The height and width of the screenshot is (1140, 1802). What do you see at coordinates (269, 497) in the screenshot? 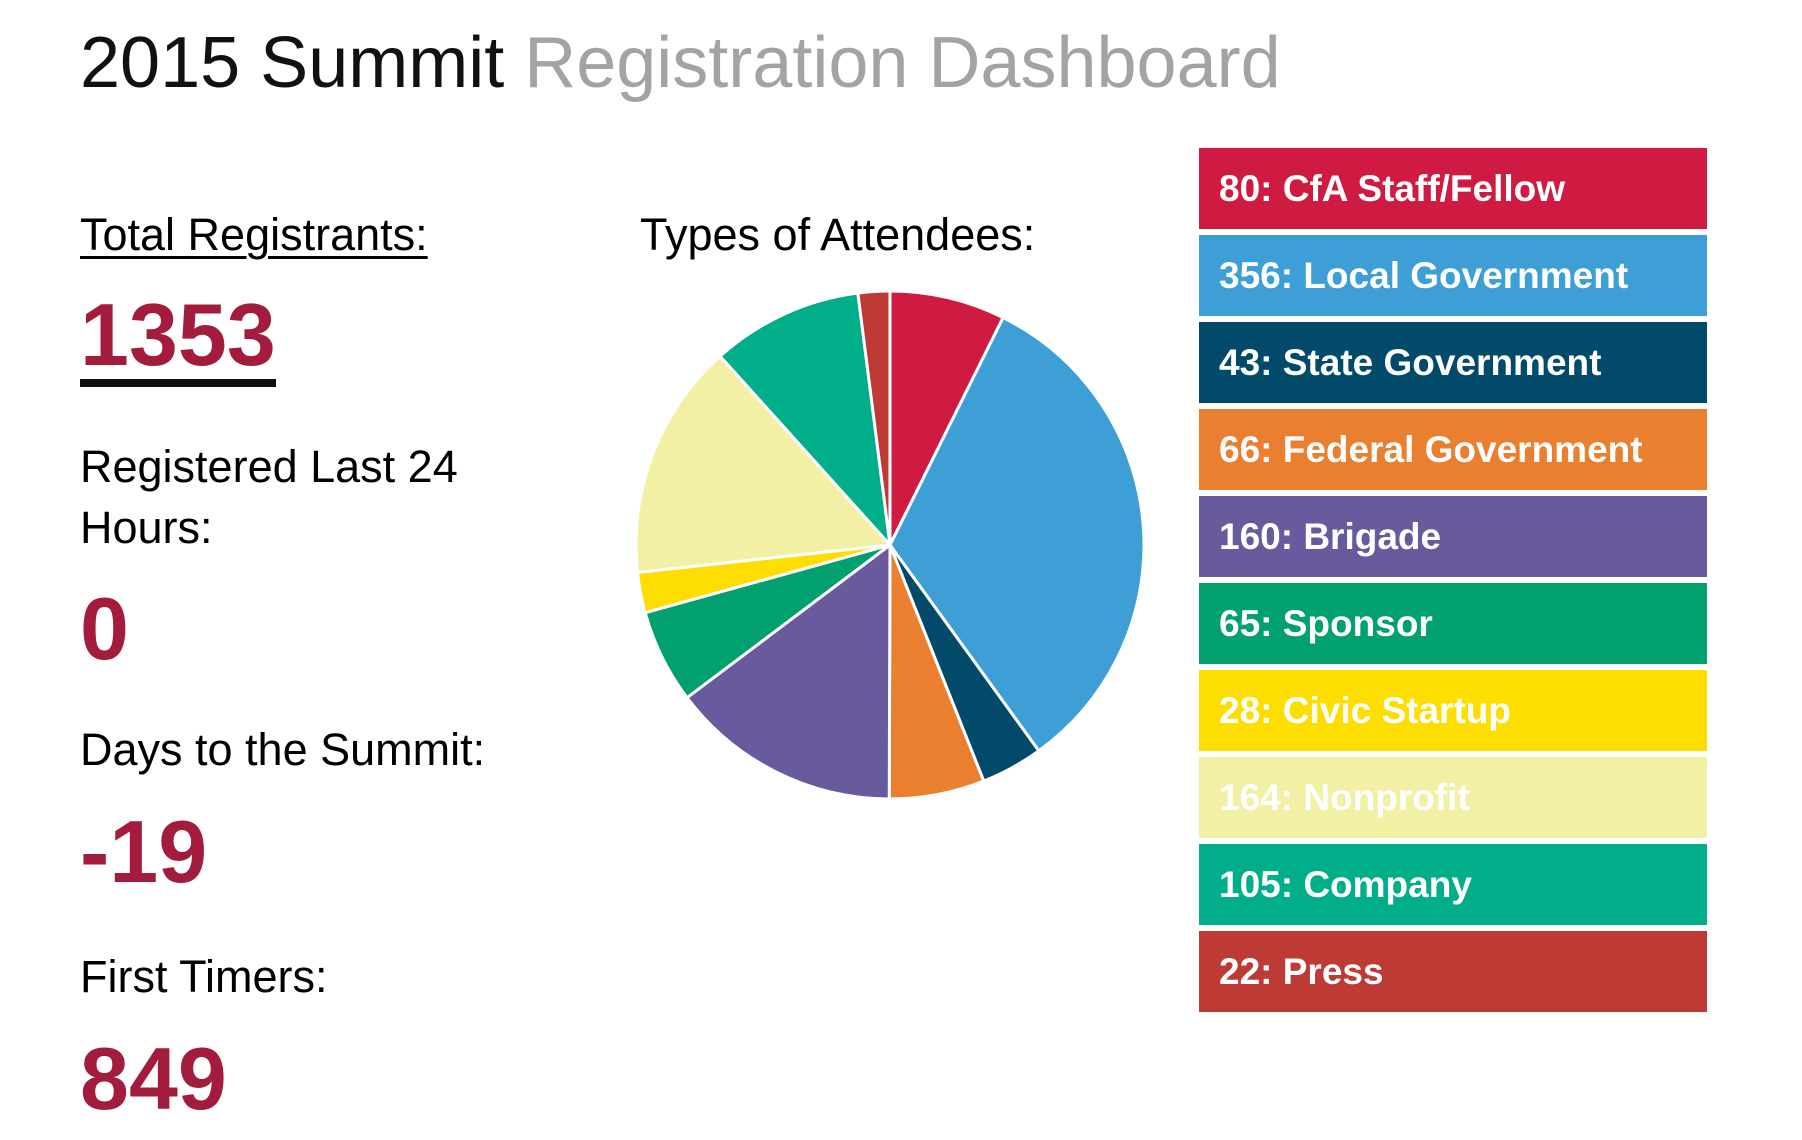
I see `registered-last-24-label: Registered Last 24 Hours:` at bounding box center [269, 497].